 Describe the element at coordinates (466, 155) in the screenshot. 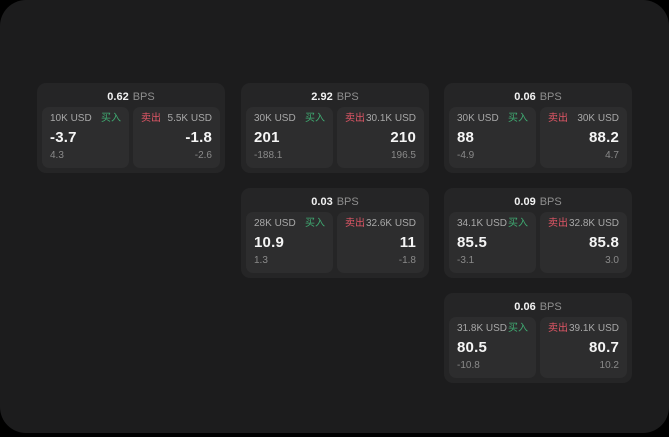

I see `buy-delta: -4.9` at that location.